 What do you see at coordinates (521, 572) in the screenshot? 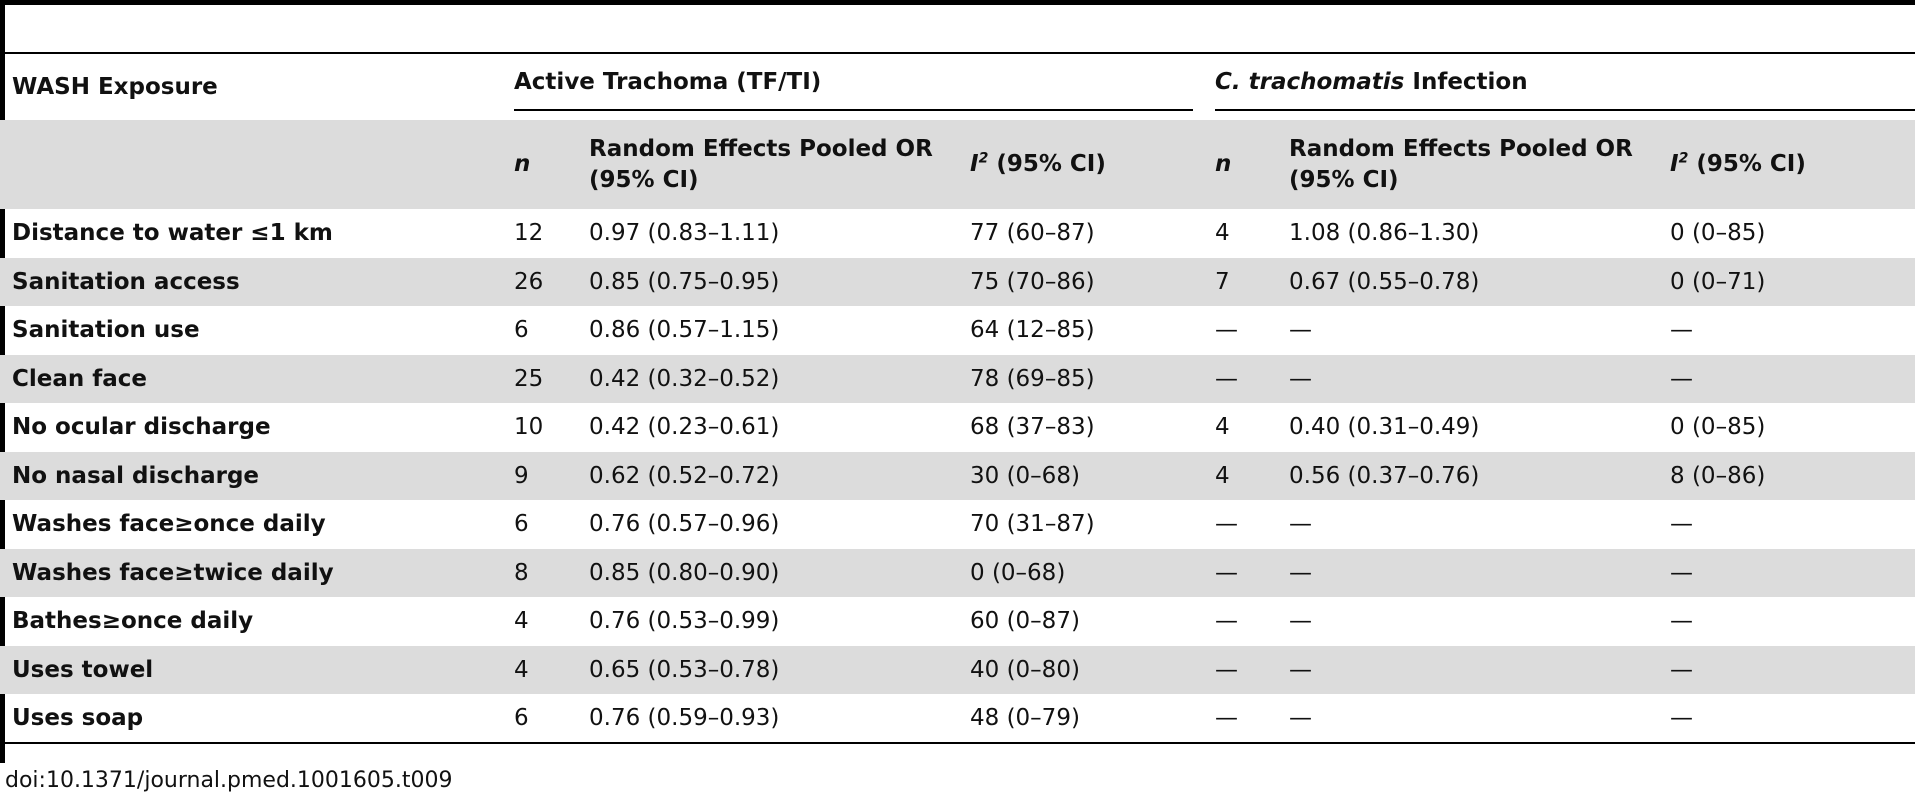
I see `n-trachoma-cell: 8` at bounding box center [521, 572].